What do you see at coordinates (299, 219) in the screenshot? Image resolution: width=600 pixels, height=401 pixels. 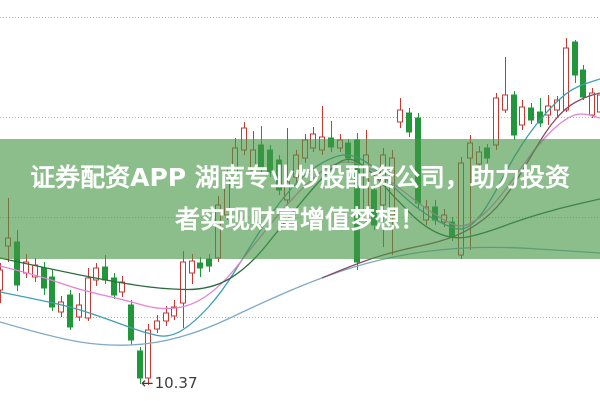 I see `promo-banner-line-2: 者实现财富增值梦想！` at bounding box center [299, 219].